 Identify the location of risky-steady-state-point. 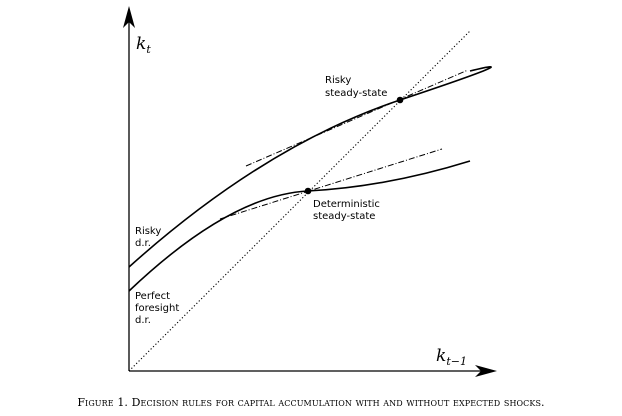
(400, 100).